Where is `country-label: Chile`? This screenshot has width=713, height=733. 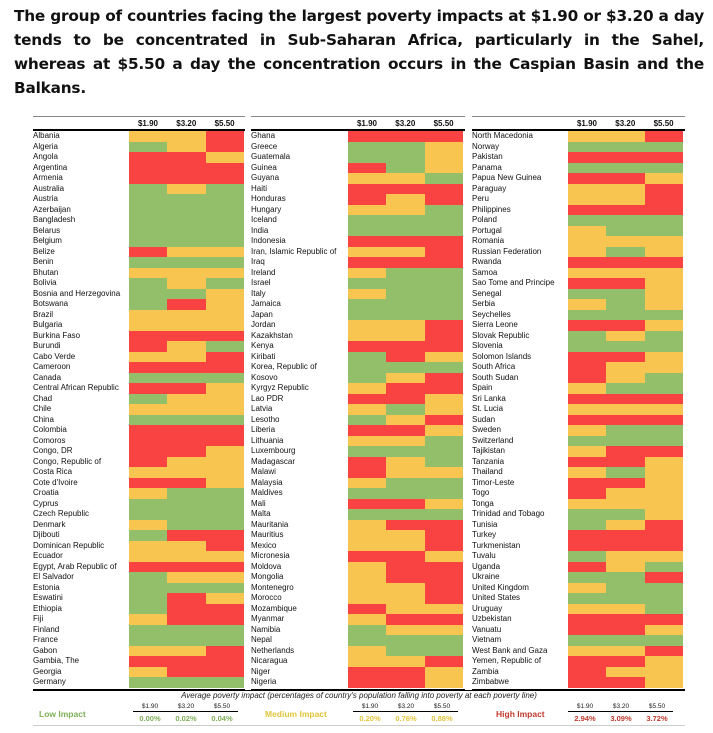 country-label: Chile is located at coordinates (42, 408).